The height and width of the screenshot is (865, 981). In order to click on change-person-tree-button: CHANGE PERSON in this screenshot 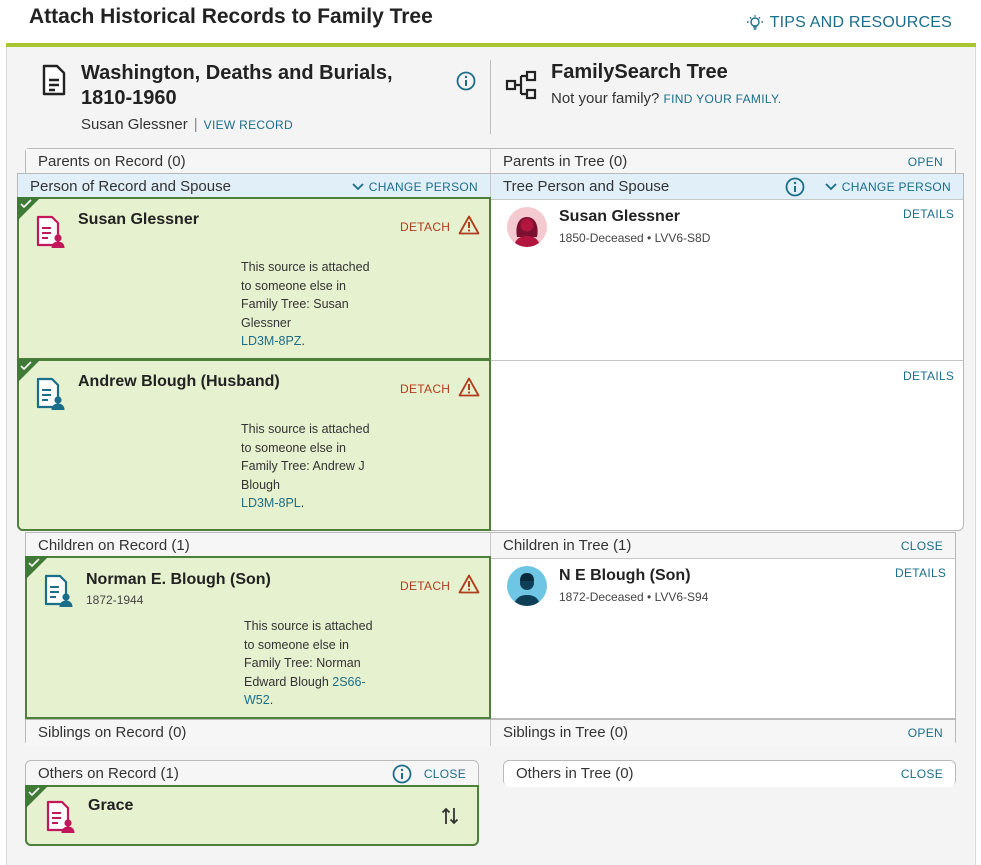, I will do `click(888, 187)`.